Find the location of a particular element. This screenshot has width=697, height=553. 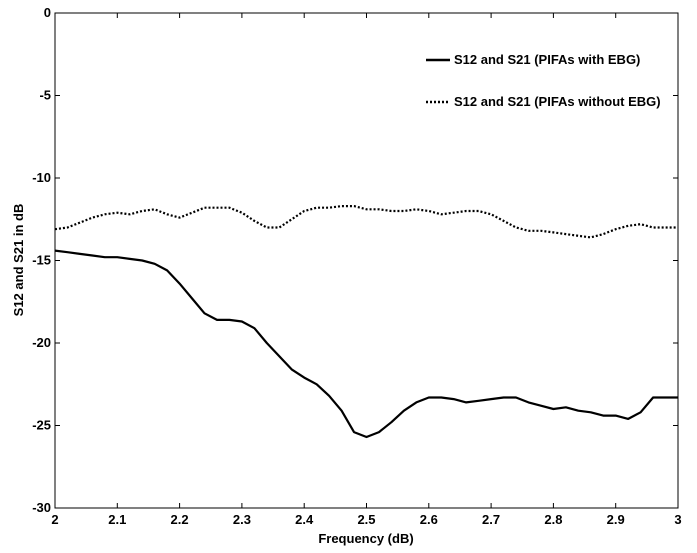

x-tick-label: 3 is located at coordinates (677, 519).